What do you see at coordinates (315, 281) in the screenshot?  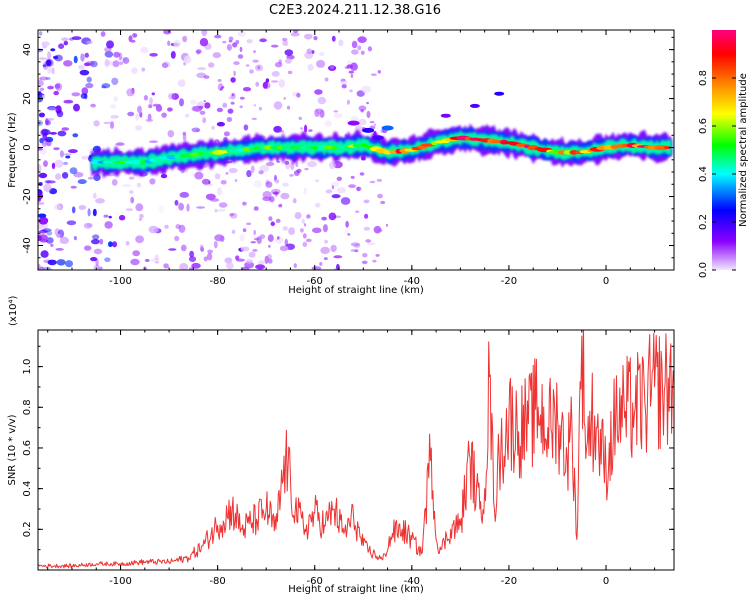 I see `x-tick-label: -60` at bounding box center [315, 281].